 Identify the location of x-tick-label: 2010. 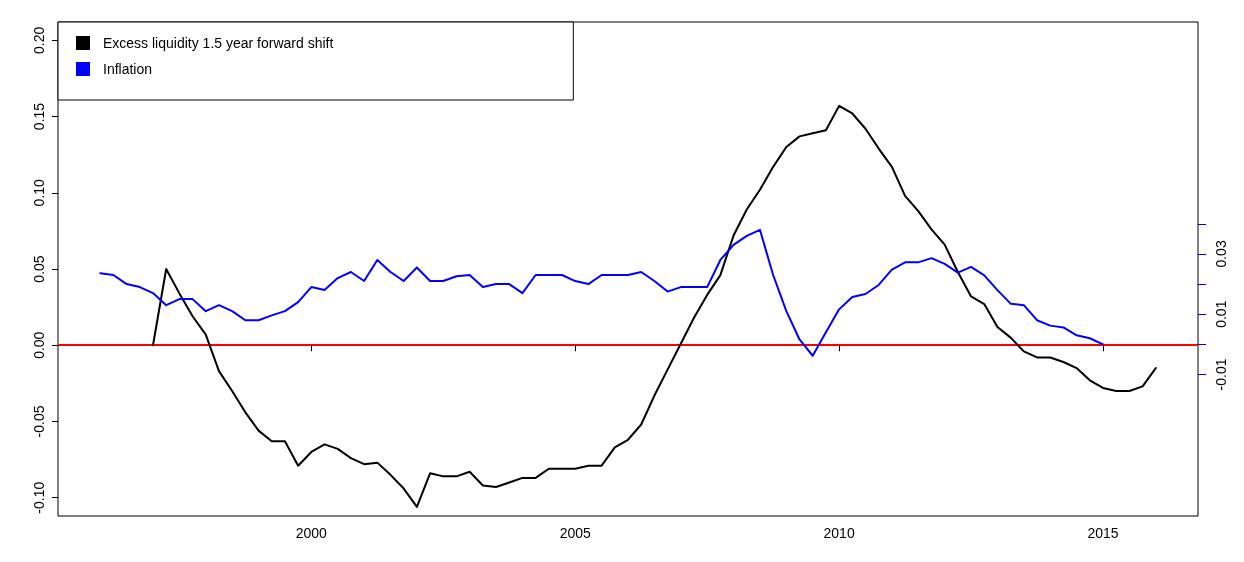
(839, 533).